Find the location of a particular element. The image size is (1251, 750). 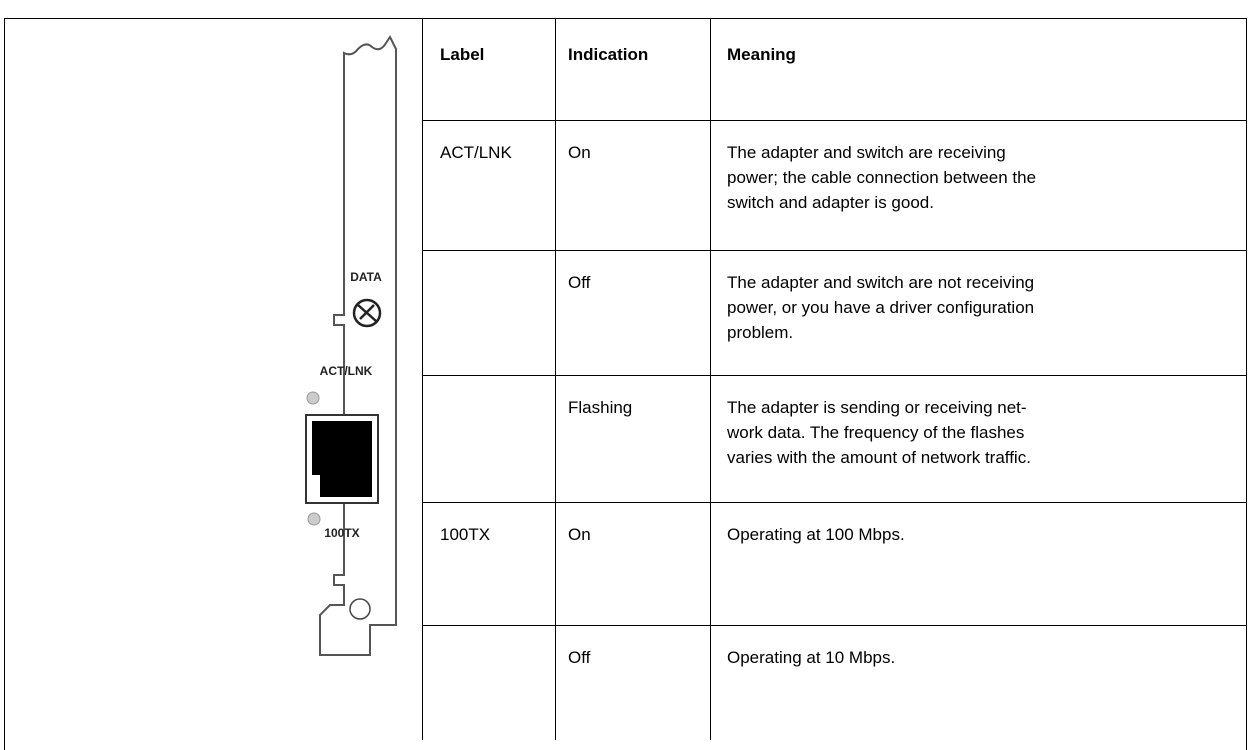

label-cell: ACT/LNK is located at coordinates (476, 152).